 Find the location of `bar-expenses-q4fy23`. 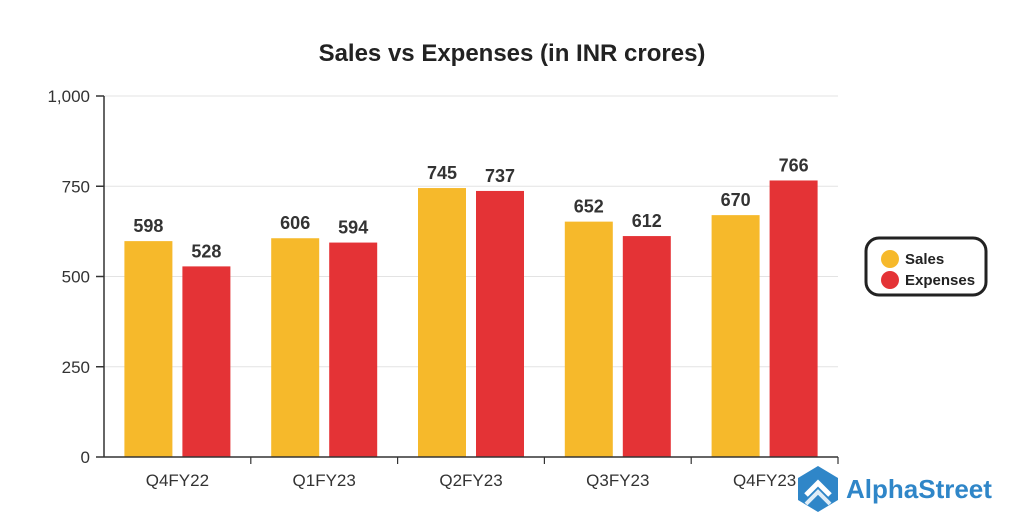

bar-expenses-q4fy23 is located at coordinates (793, 318).